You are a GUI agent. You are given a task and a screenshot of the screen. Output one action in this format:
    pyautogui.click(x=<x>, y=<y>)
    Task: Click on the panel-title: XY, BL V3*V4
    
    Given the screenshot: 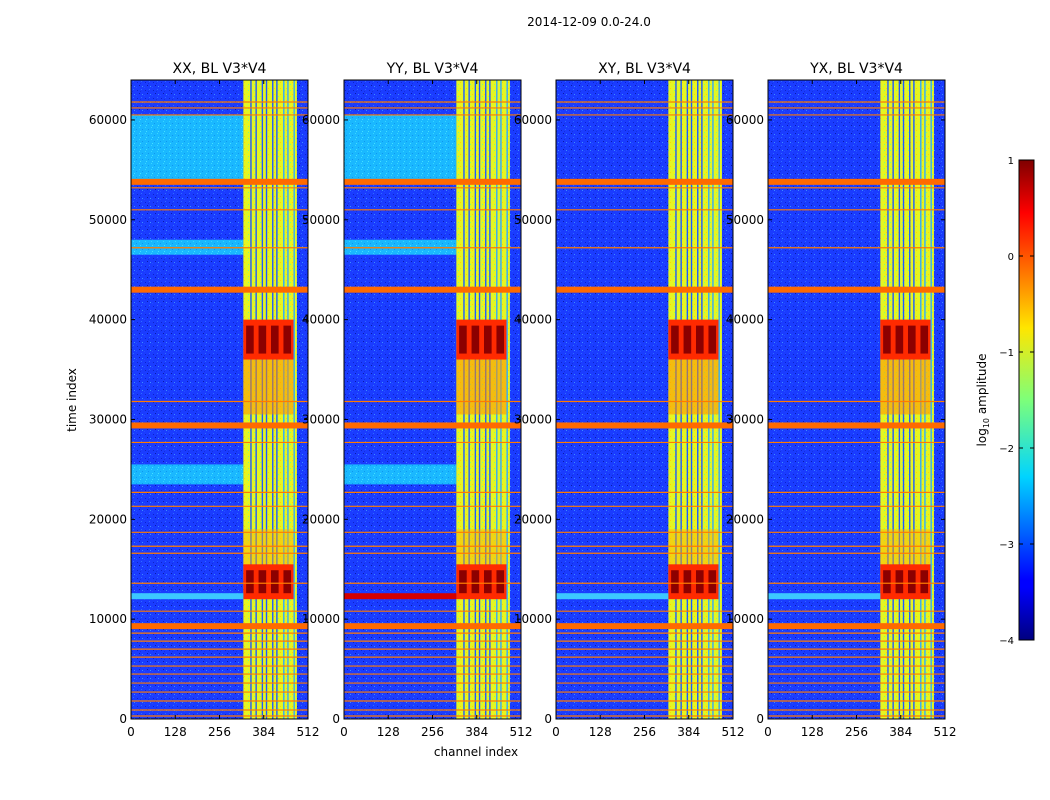 What is the action you would take?
    pyautogui.click(x=644, y=69)
    